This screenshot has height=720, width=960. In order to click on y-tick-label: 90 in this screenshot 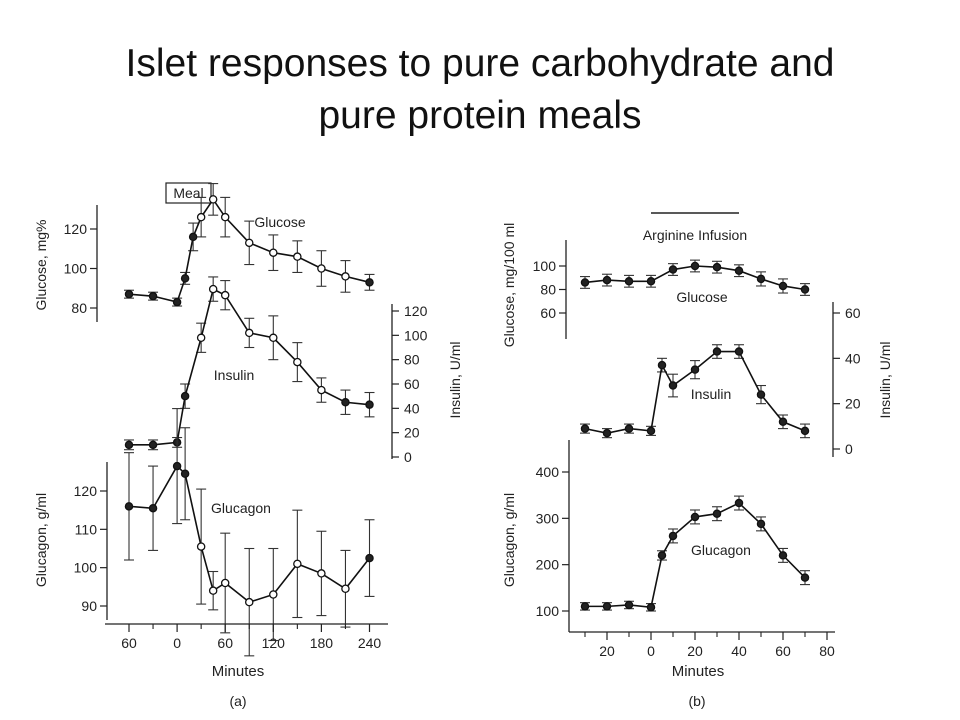, I will do `click(89, 606)`.